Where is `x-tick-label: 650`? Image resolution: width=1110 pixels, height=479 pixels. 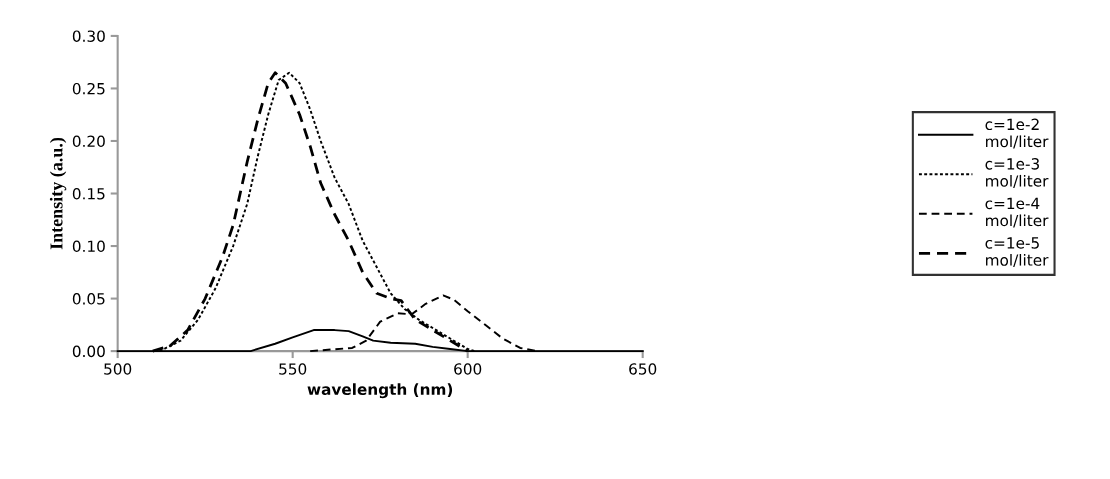
x-tick-label: 650 is located at coordinates (643, 369).